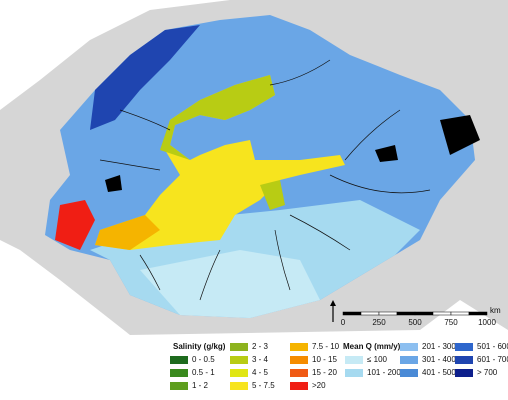 This screenshot has width=508, height=400. Describe the element at coordinates (319, 385) in the screenshot. I see `legend-label: >20` at that location.